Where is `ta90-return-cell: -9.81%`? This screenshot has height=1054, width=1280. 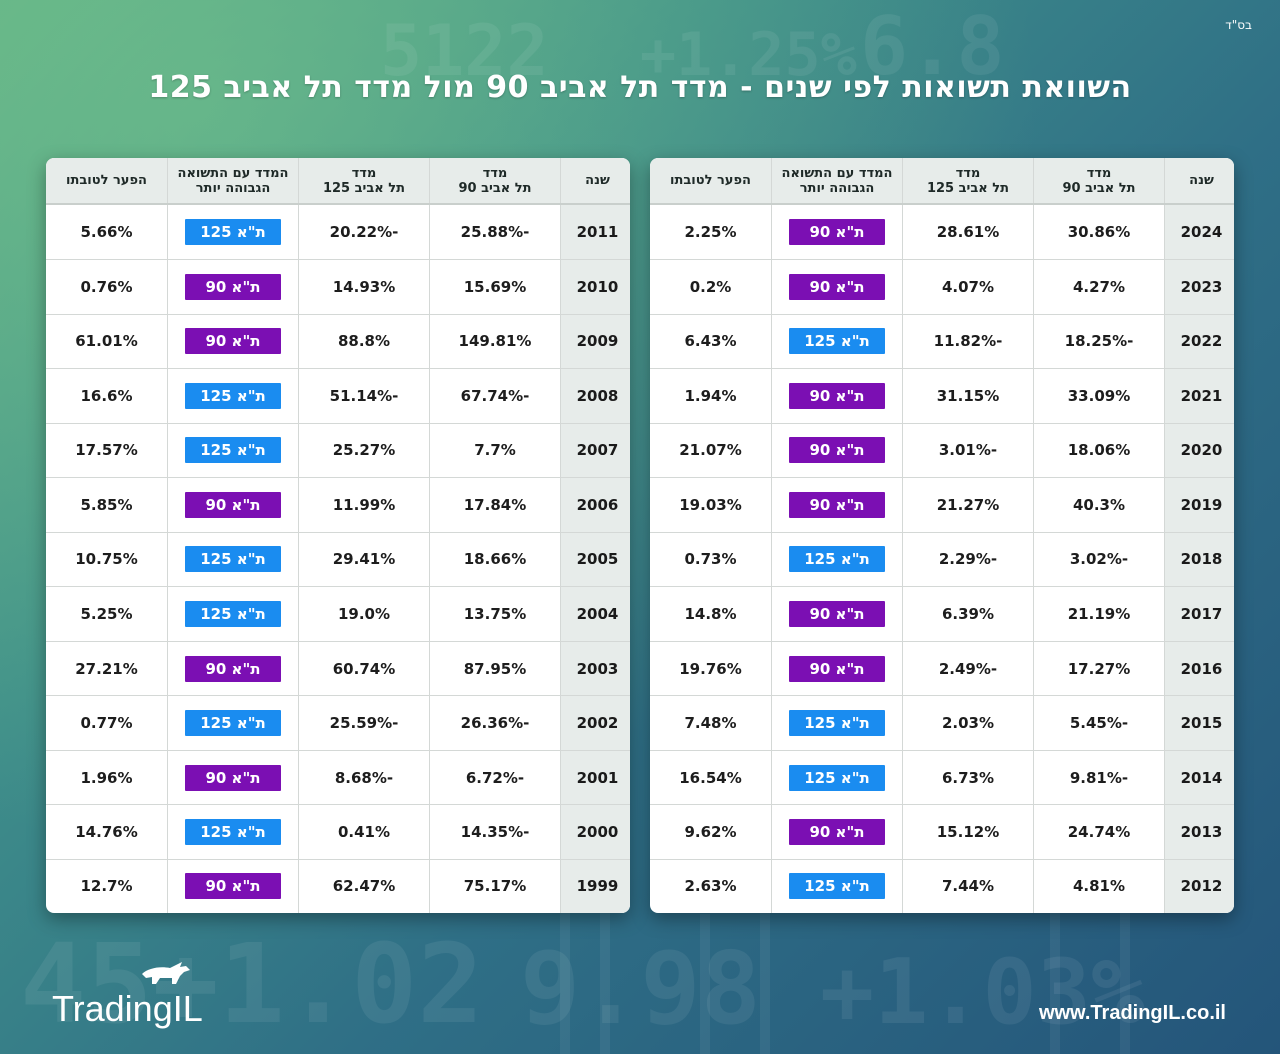
ta90-return-cell: -9.81% is located at coordinates (1099, 778).